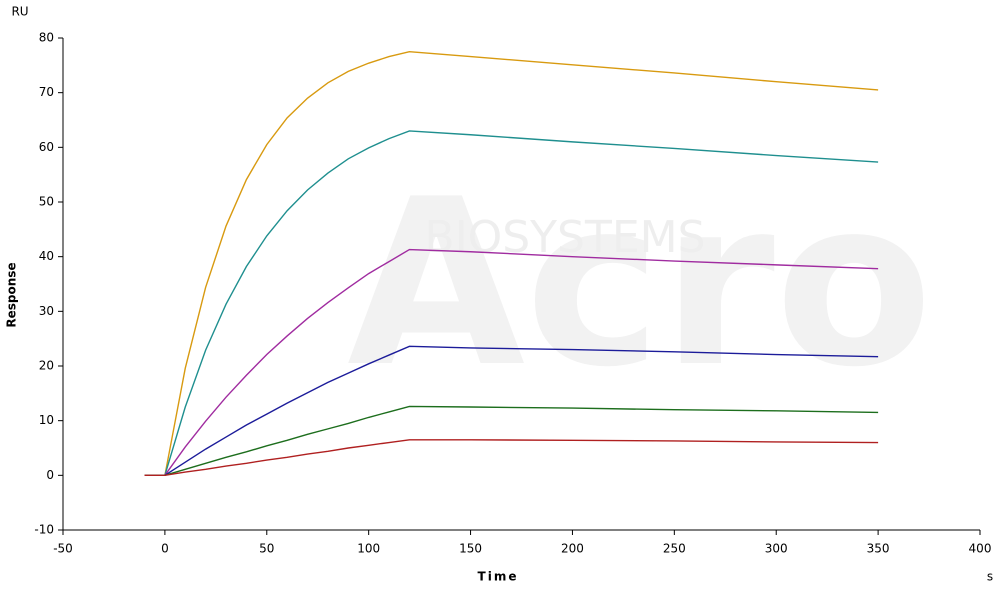 The image size is (1000, 589). I want to click on x-tick-label: 200, so click(572, 549).